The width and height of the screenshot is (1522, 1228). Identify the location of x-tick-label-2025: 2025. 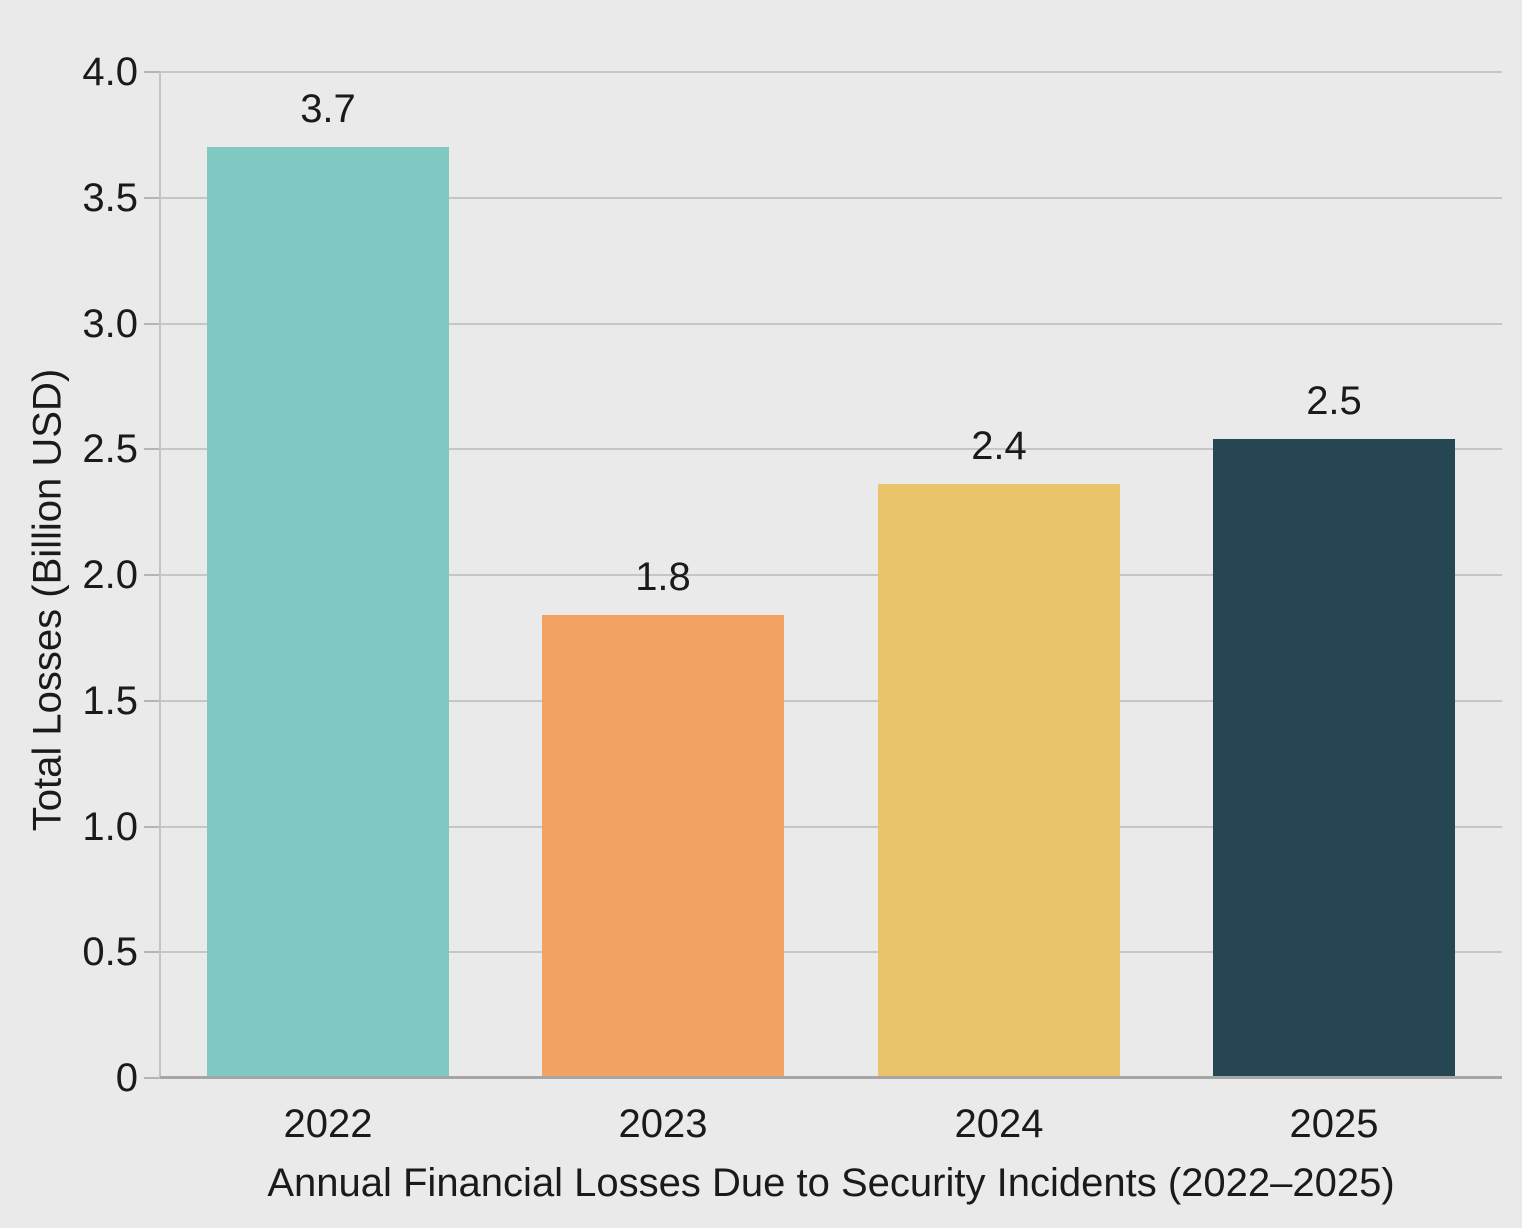
(1334, 1124).